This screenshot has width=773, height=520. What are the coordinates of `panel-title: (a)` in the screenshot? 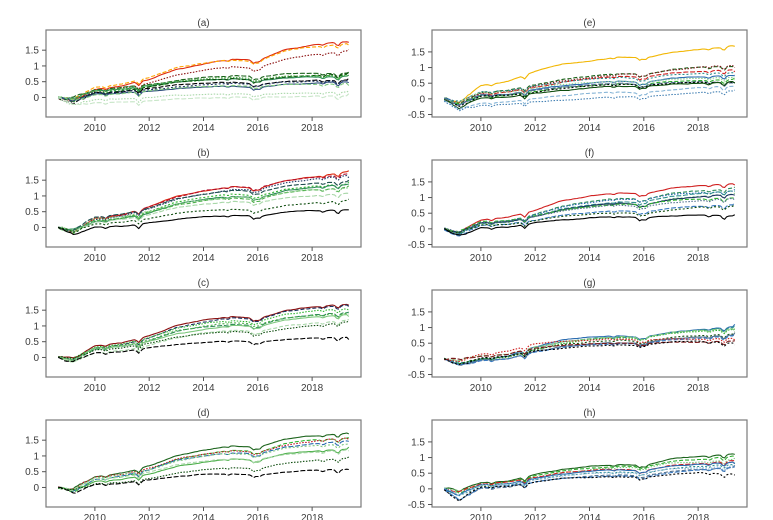 It's located at (203, 23).